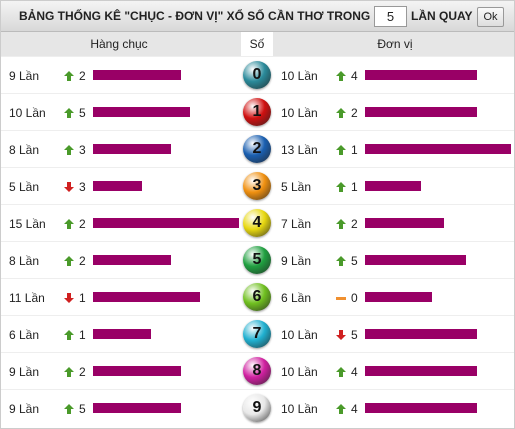  Describe the element at coordinates (119, 44) in the screenshot. I see `left-header: Hàng chục` at that location.